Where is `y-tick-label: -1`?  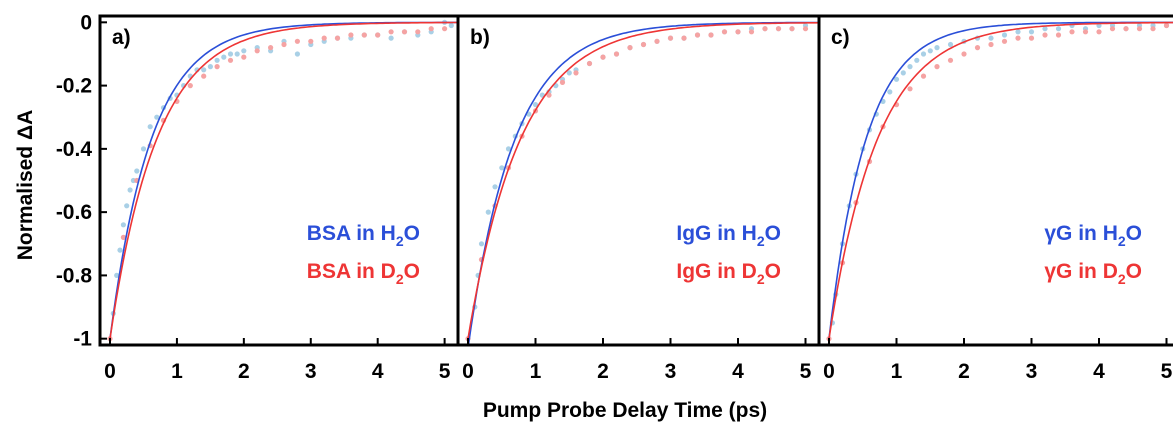 y-tick-label: -1 is located at coordinates (82, 339).